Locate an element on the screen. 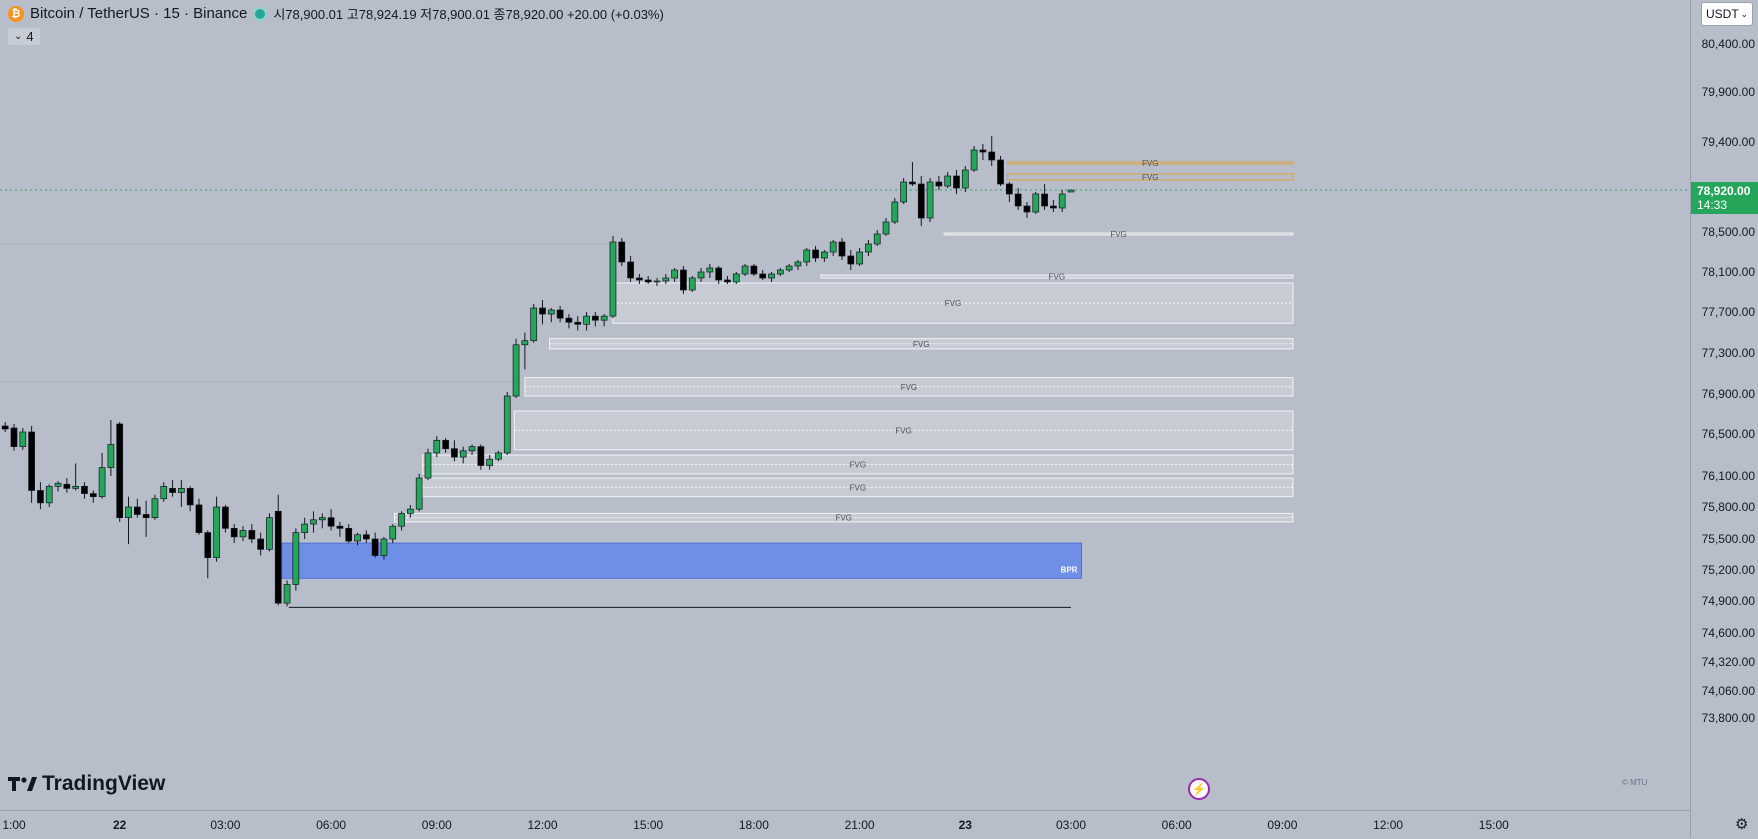 This screenshot has width=1758, height=839. time-tick-label: 18:00 is located at coordinates (753, 825).